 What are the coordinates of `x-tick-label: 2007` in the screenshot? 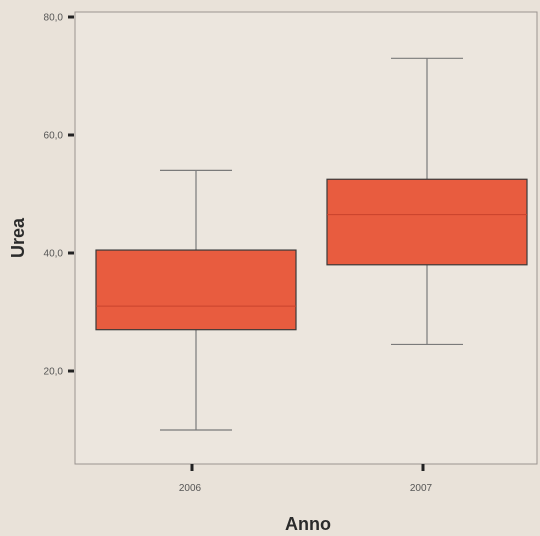 It's located at (421, 488).